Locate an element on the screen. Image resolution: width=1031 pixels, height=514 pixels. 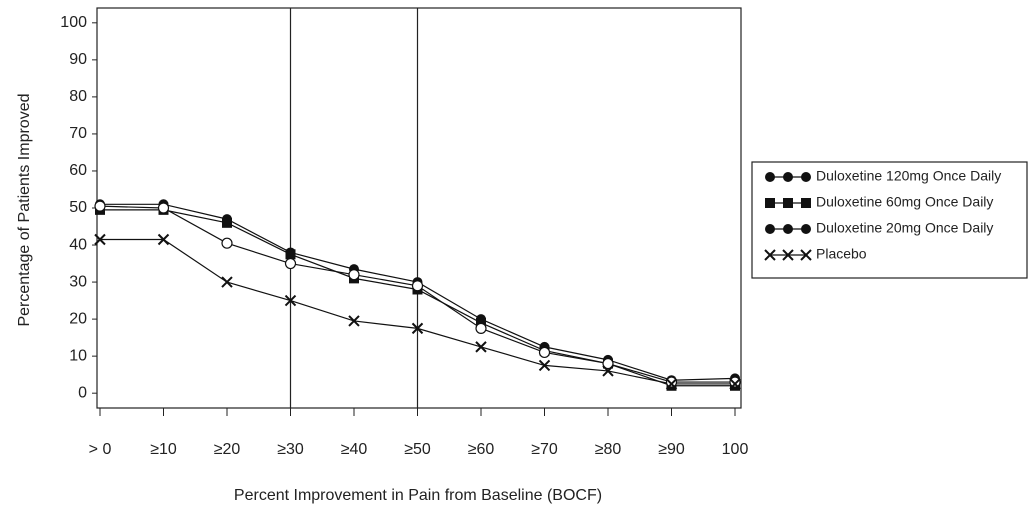
x-tick-label: ≥40 is located at coordinates (354, 449).